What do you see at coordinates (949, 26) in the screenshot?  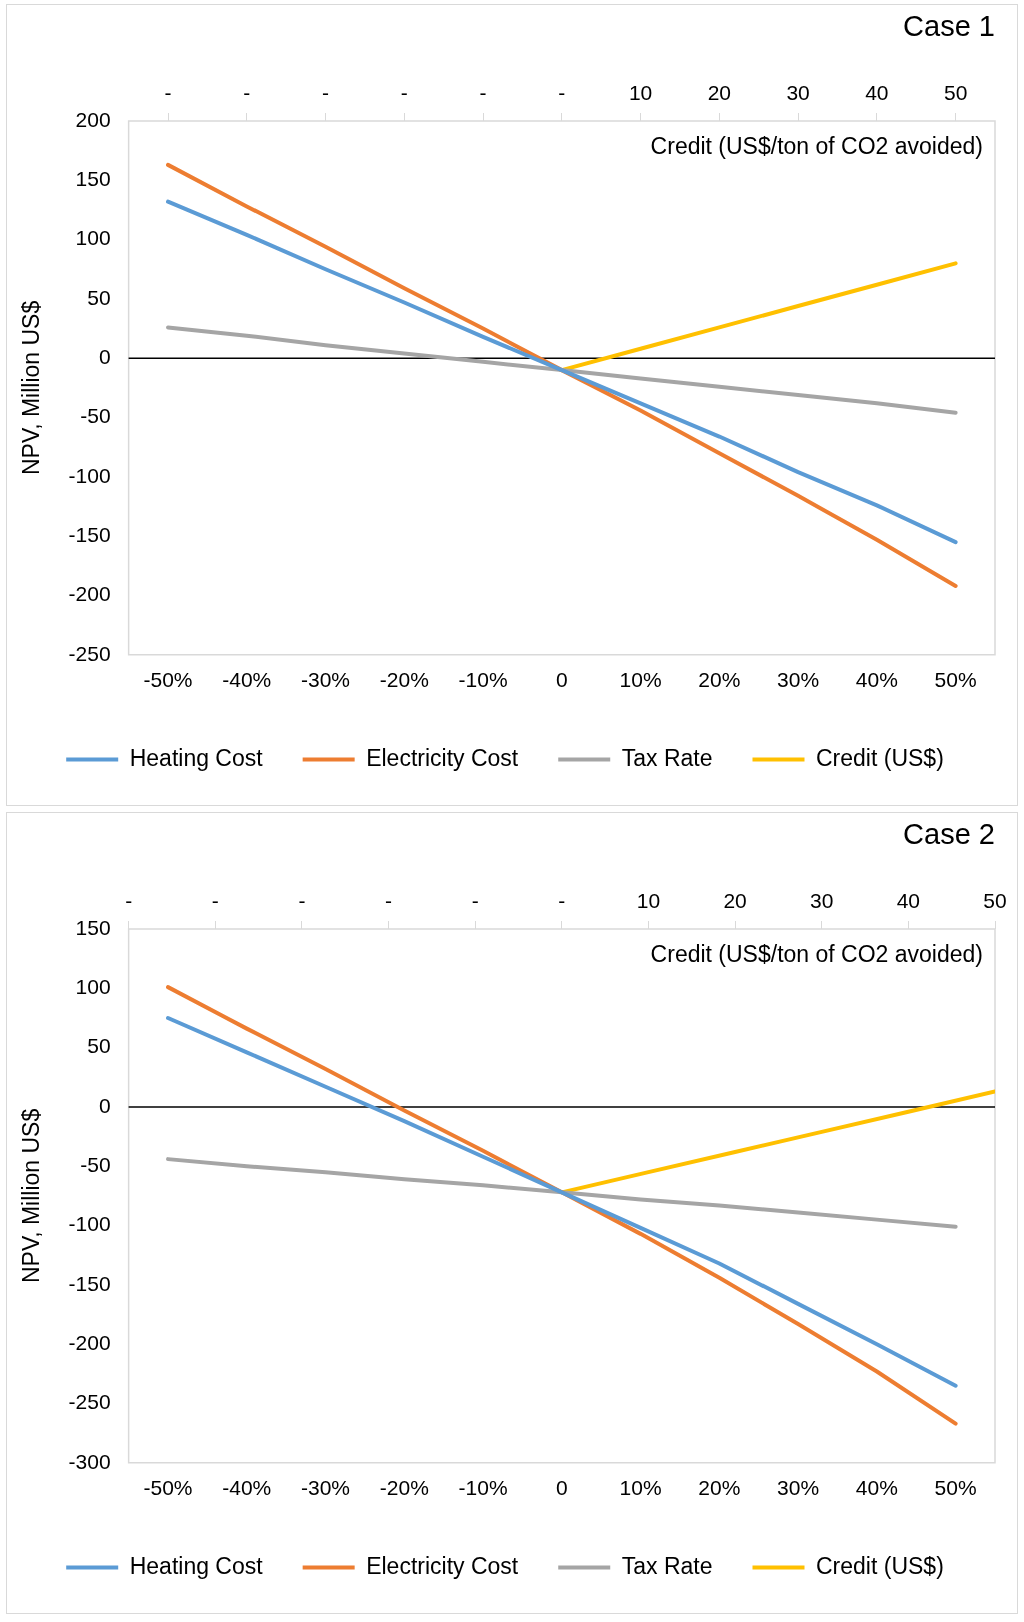 I see `chart-title: Case 1` at bounding box center [949, 26].